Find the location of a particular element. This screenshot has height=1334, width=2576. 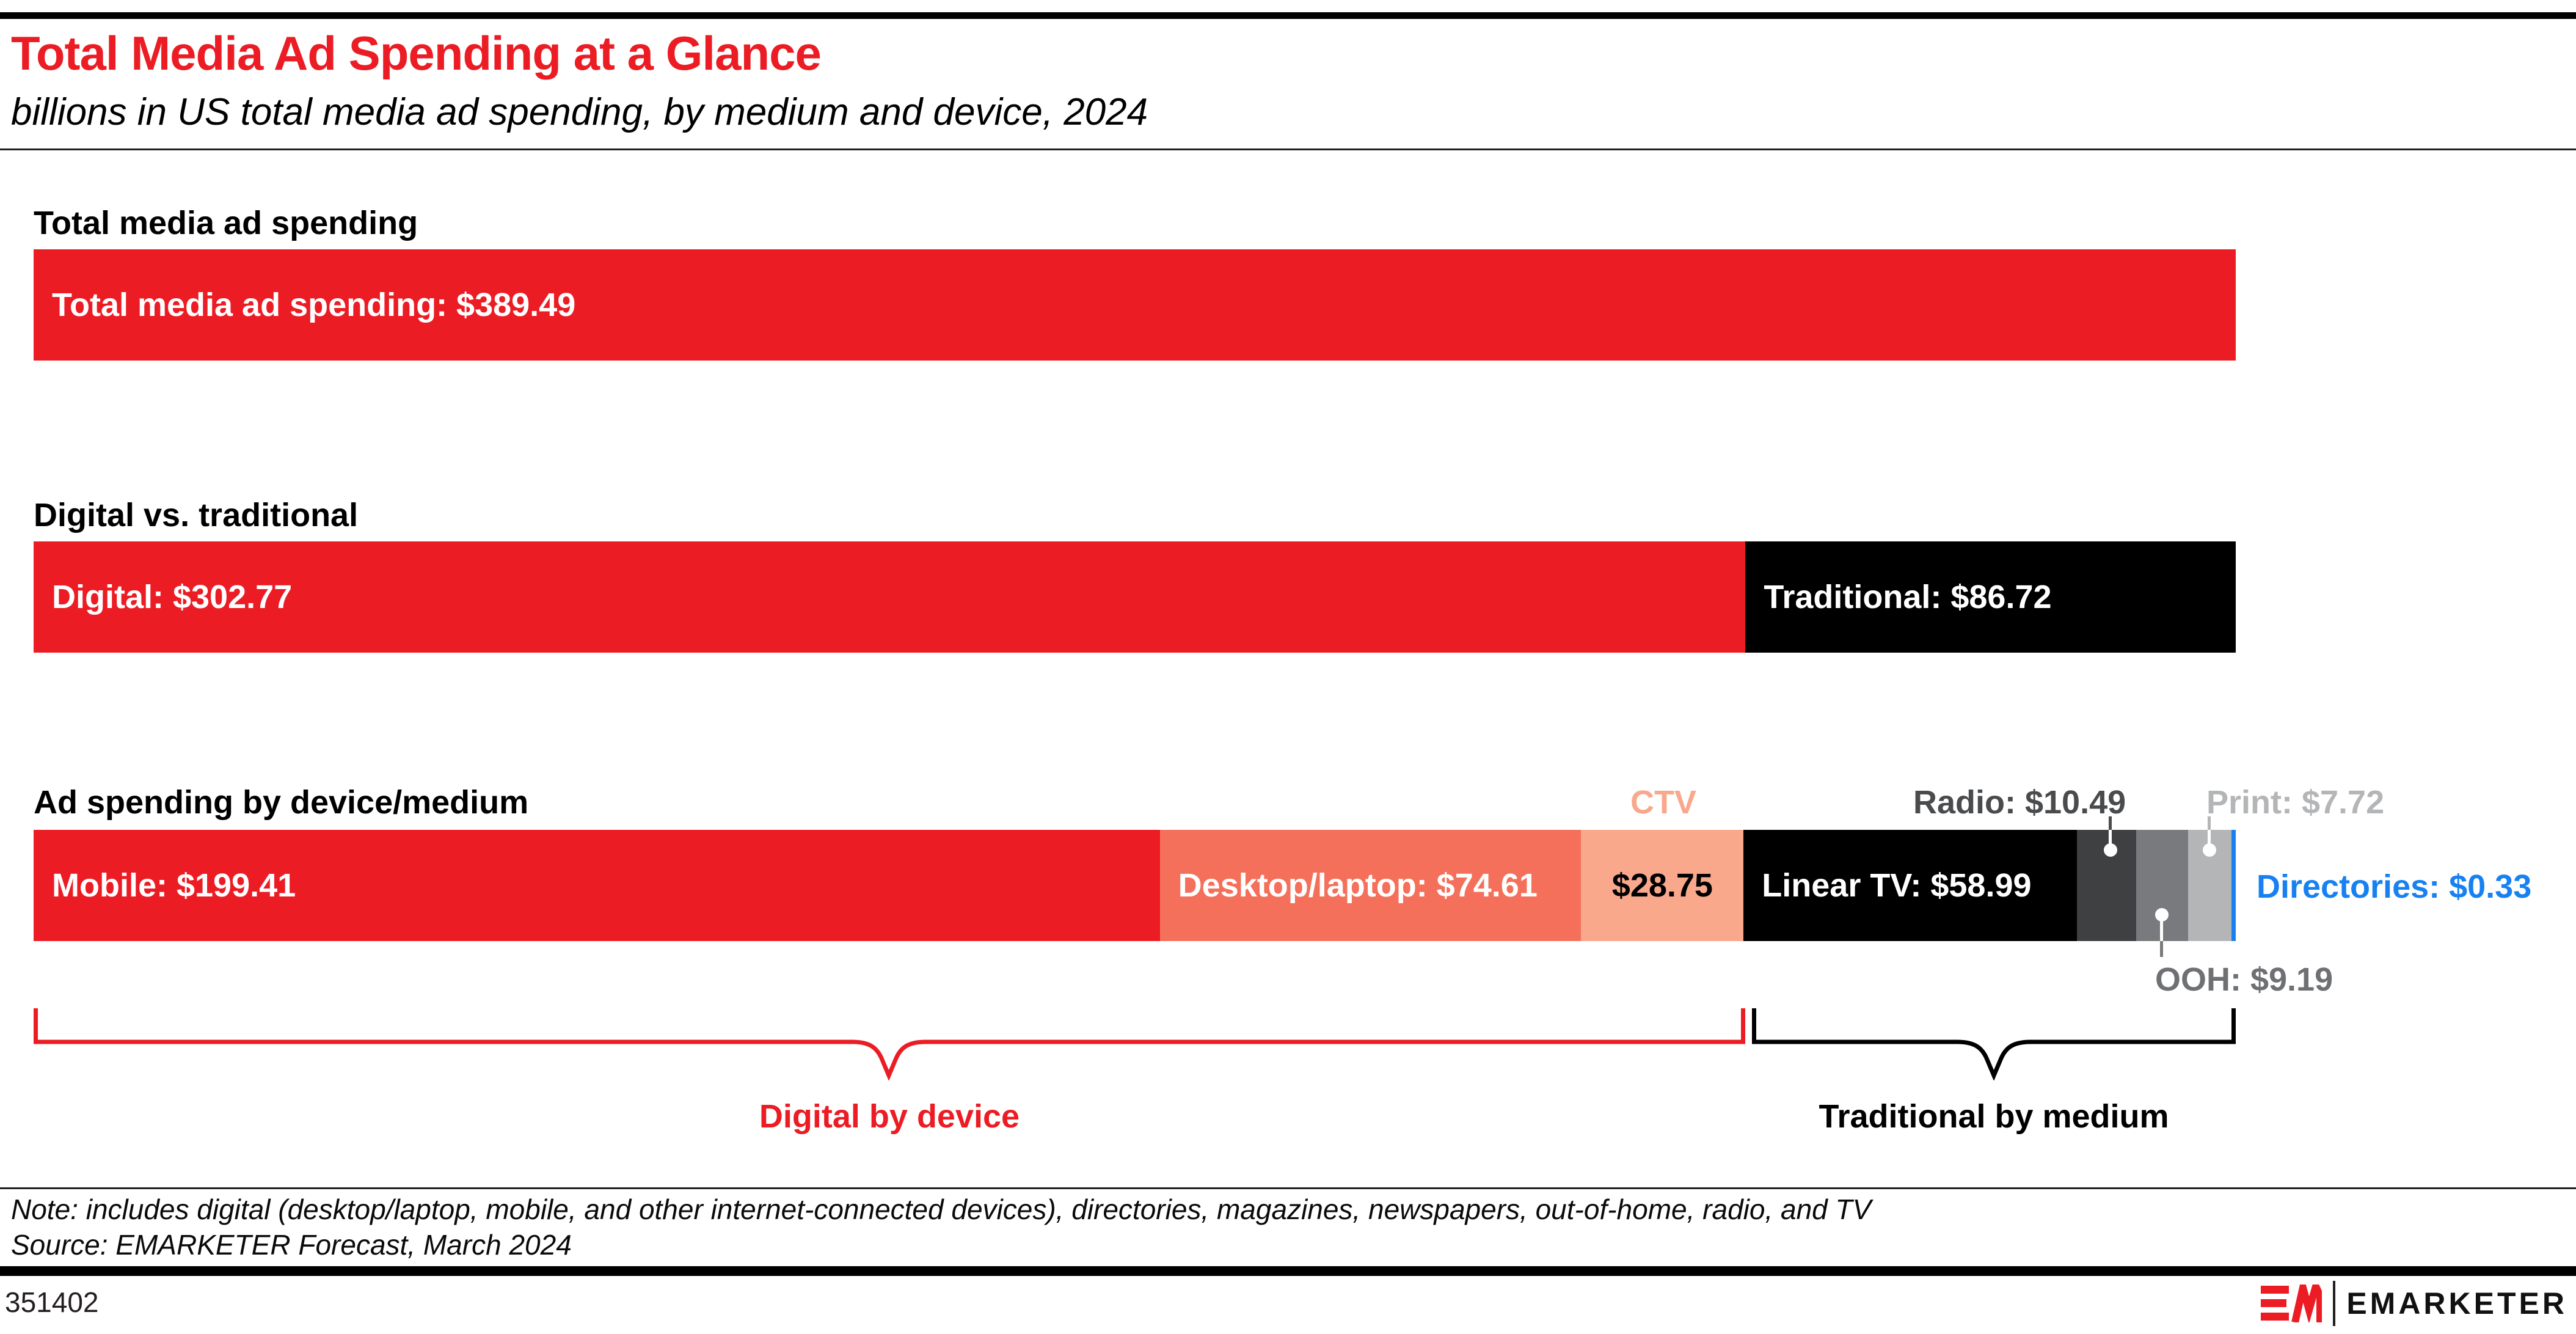

note-divider is located at coordinates (1288, 1188).